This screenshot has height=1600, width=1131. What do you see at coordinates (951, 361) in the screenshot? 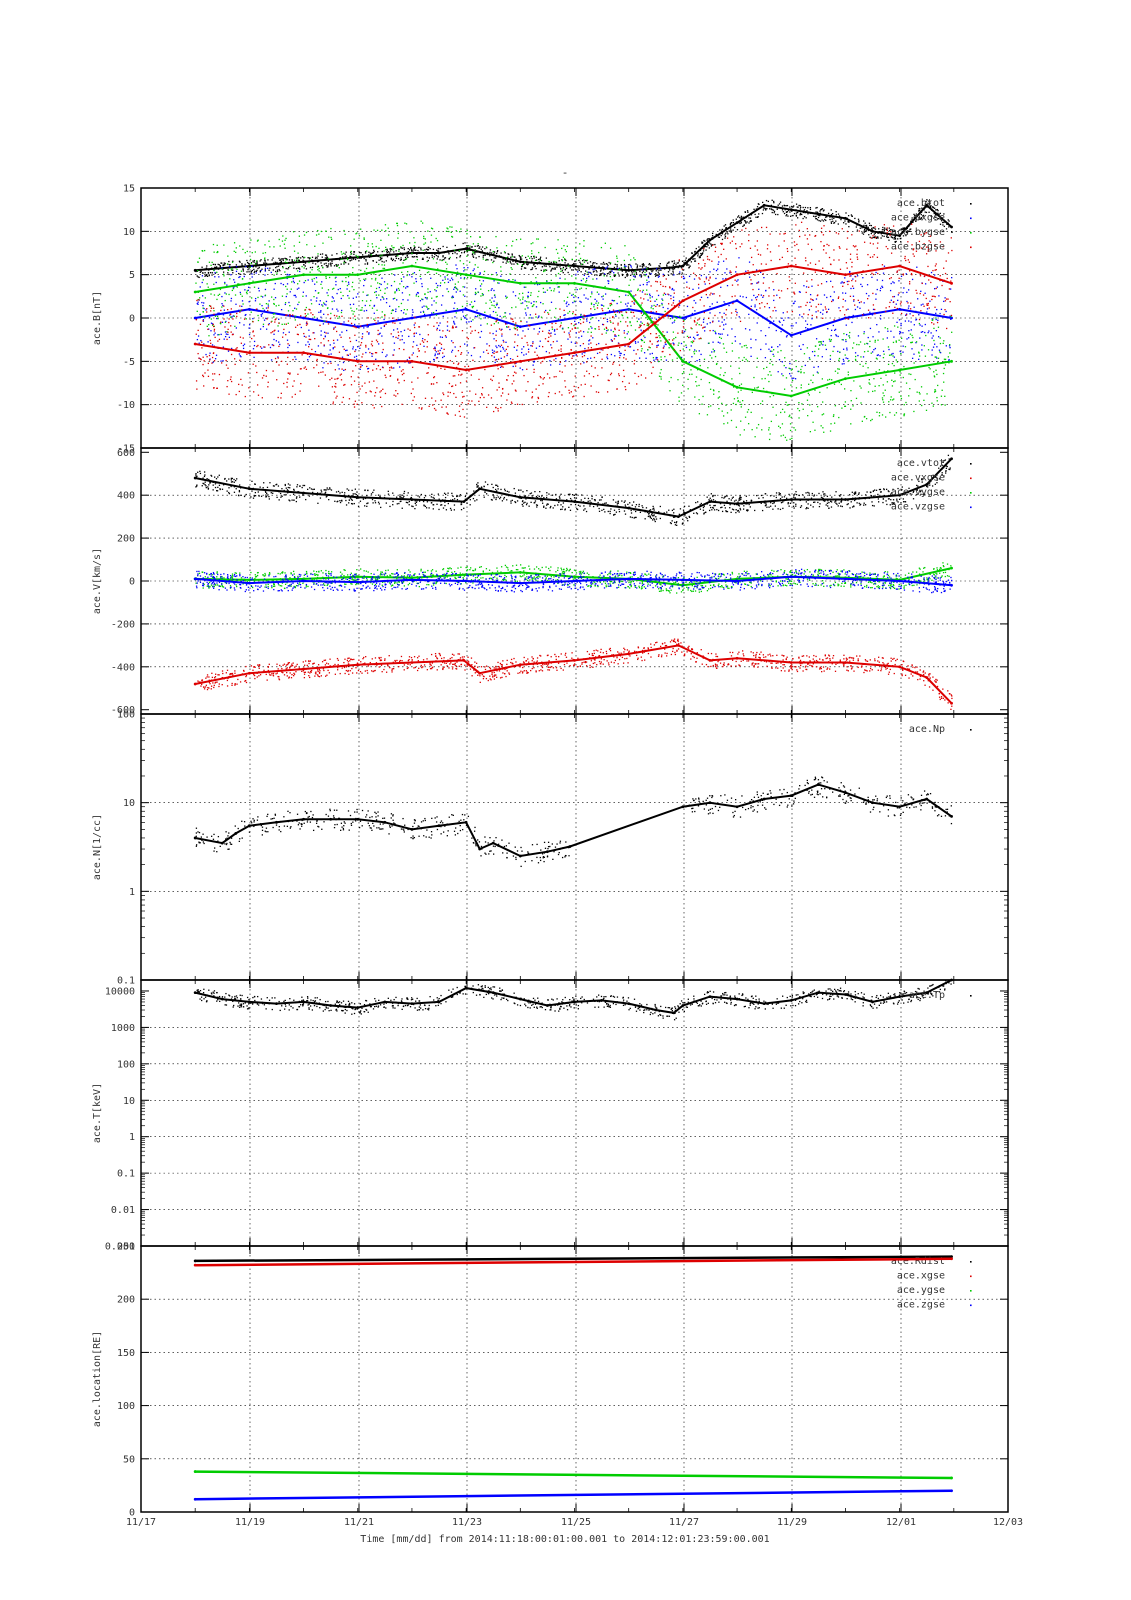
I see `data-point` at bounding box center [951, 361].